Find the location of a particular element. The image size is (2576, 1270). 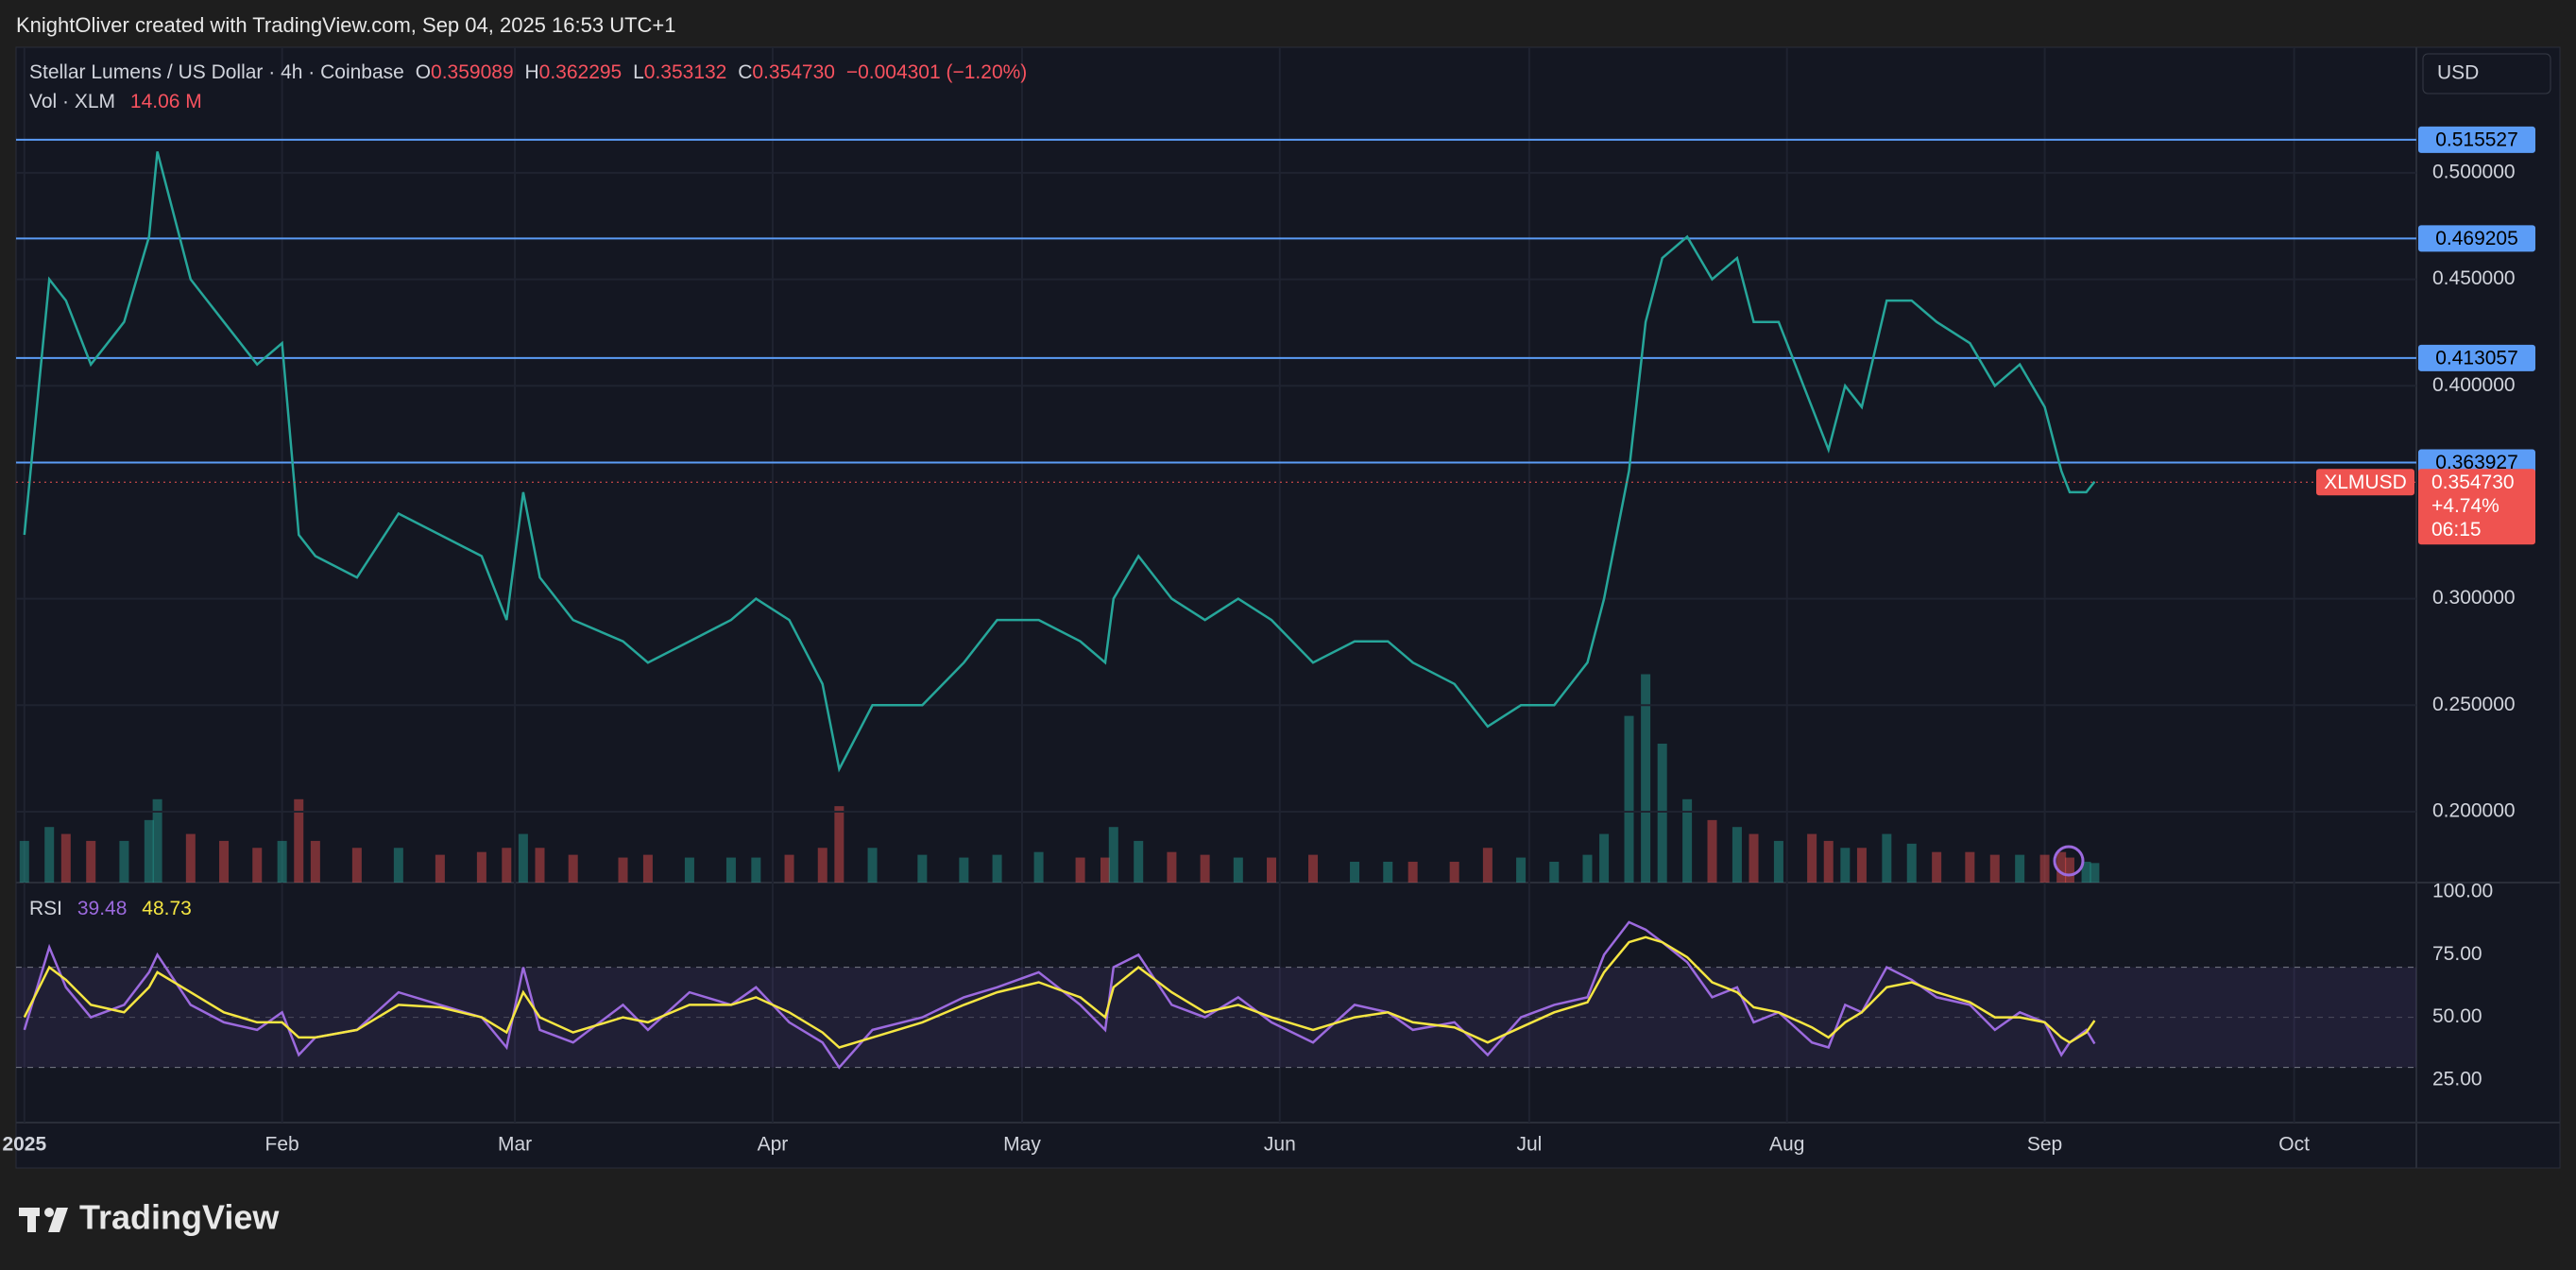

y-tick-label: 0.300000 is located at coordinates (2474, 598).